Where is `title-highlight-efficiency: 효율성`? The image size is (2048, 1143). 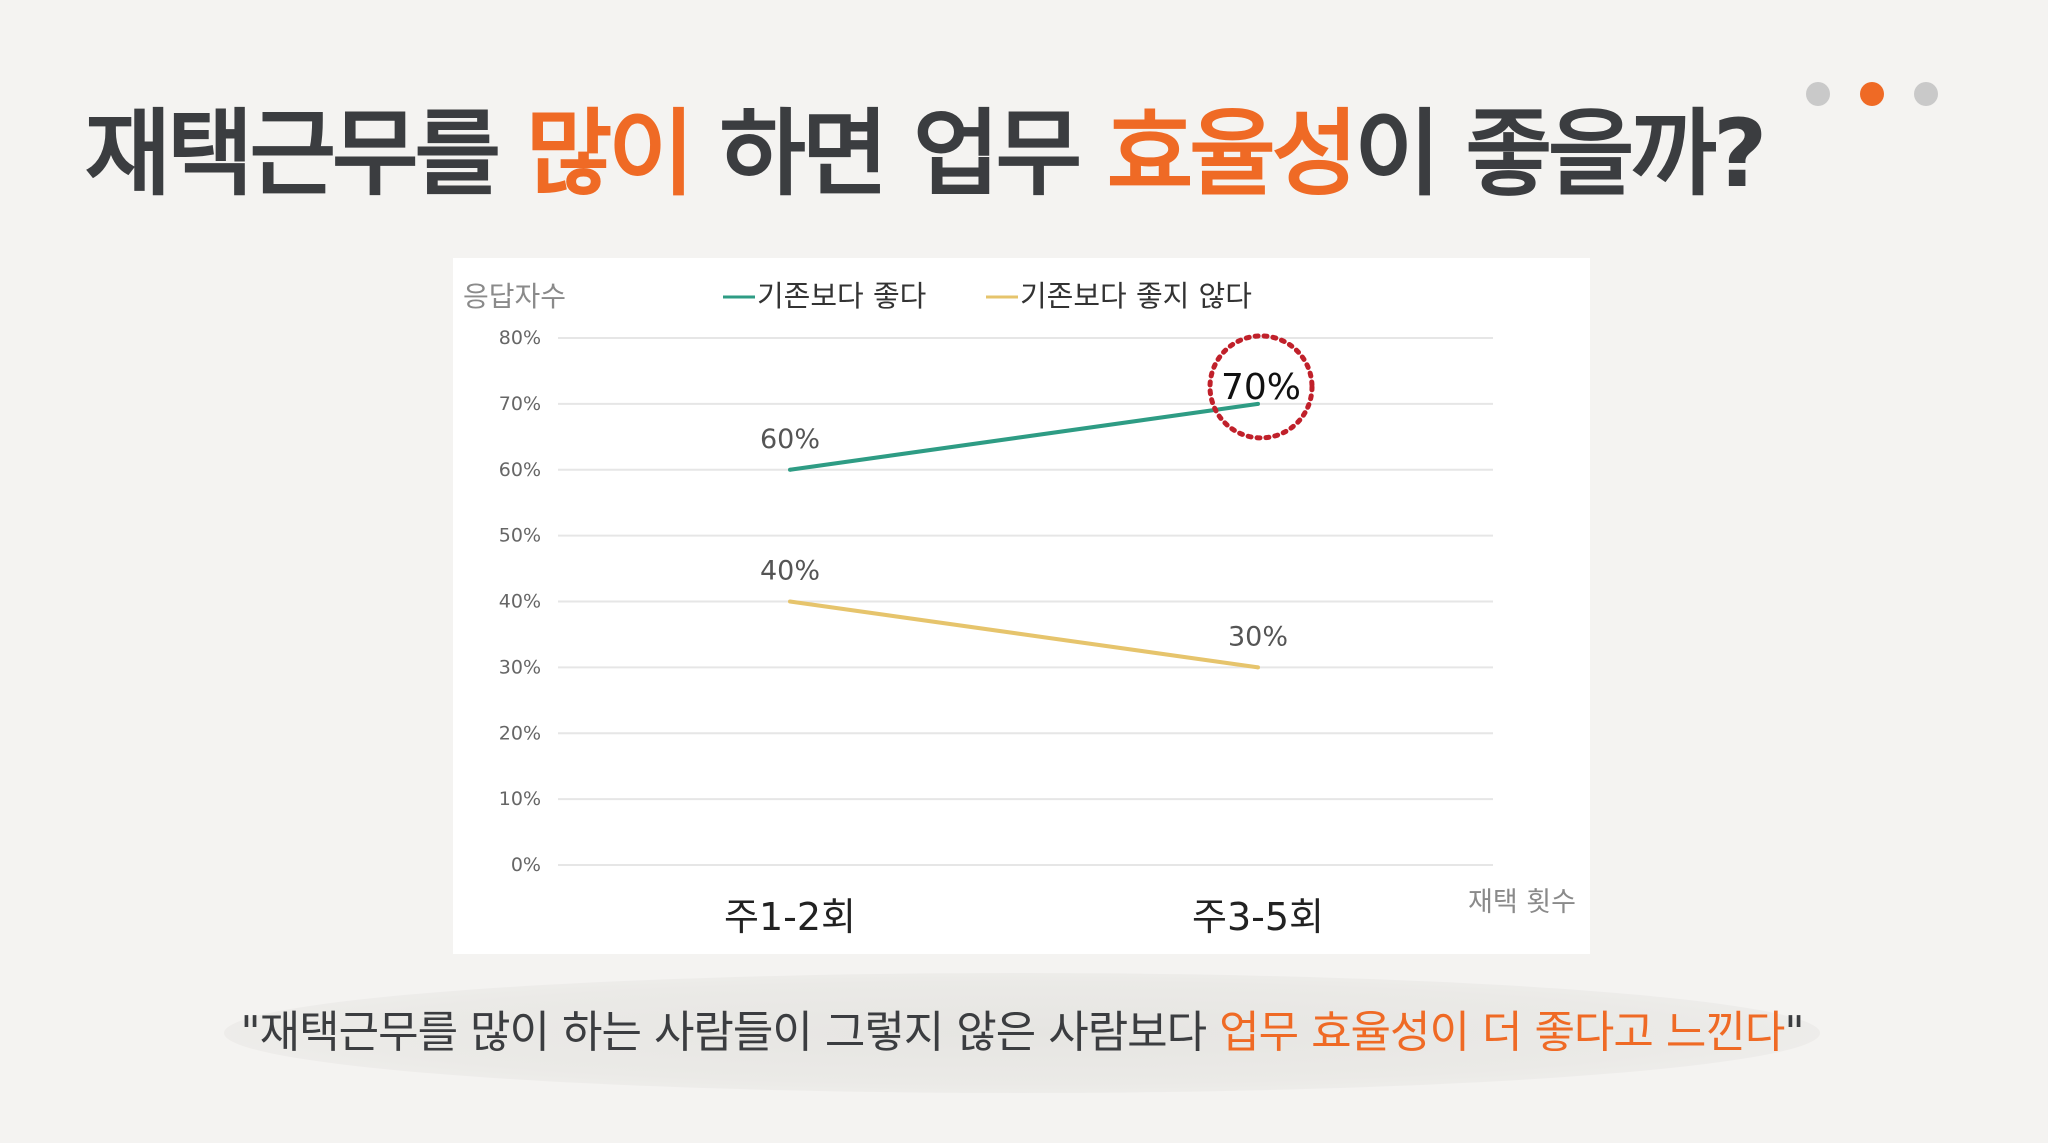
title-highlight-efficiency: 효율성 is located at coordinates (1232, 154).